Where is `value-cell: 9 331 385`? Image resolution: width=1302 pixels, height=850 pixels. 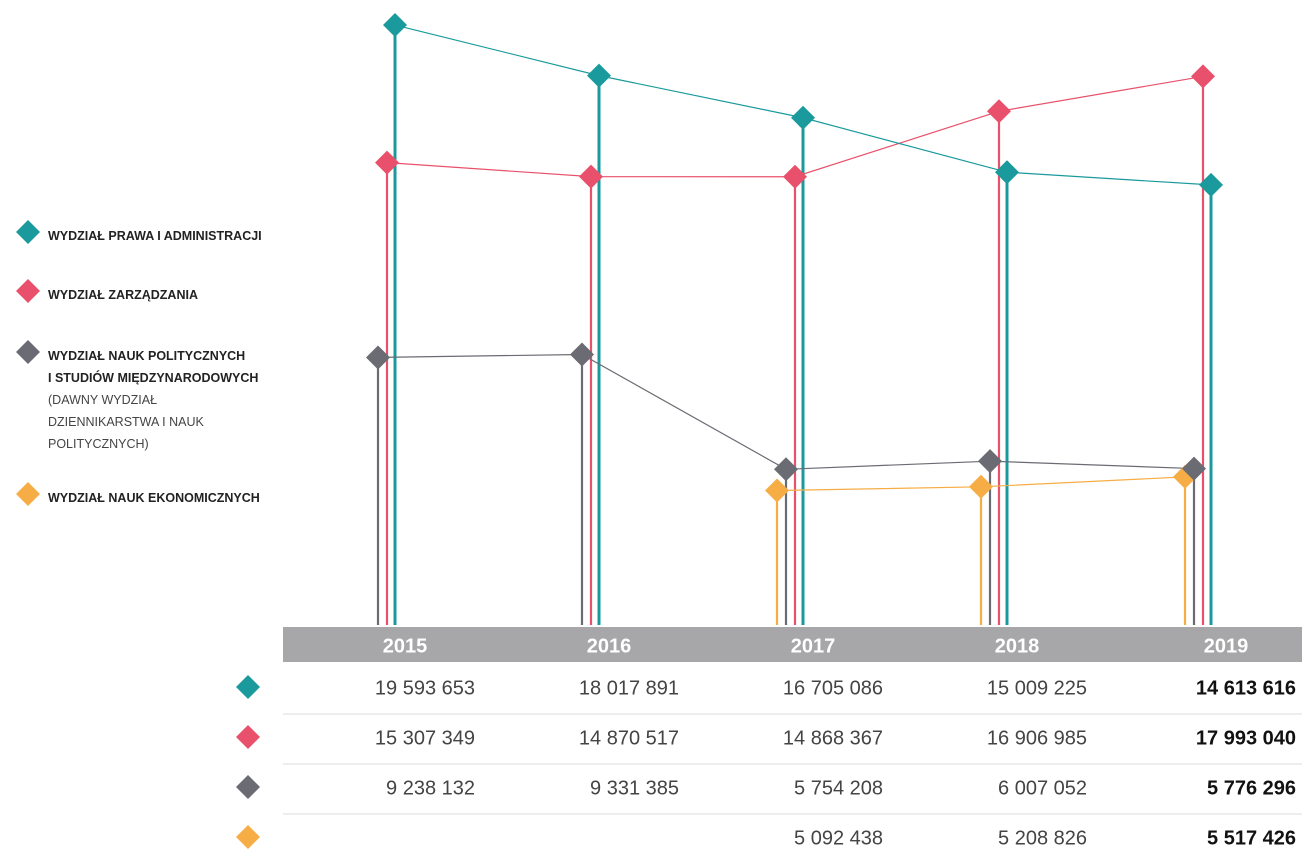 value-cell: 9 331 385 is located at coordinates (634, 788).